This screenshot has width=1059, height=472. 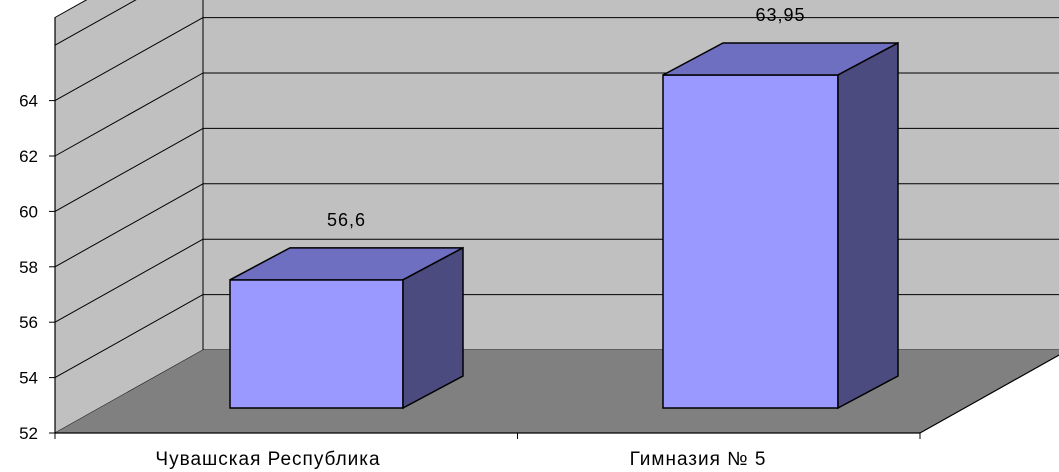 I want to click on category-label: Чувашская Республика, so click(x=267, y=459).